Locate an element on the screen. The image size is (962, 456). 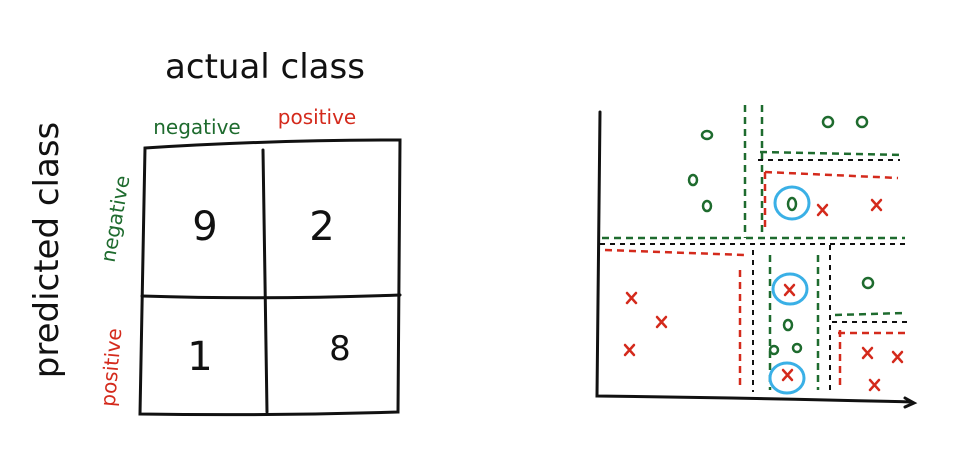
class-x-points is located at coordinates (763, 295).